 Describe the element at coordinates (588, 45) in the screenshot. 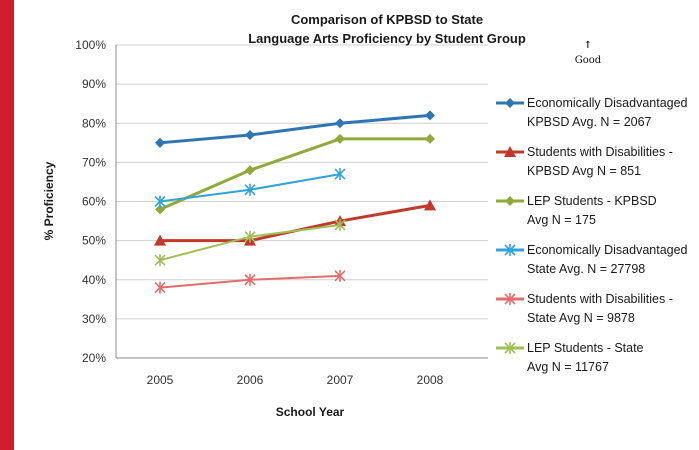

I see `good-arrow-icon: ↑` at that location.